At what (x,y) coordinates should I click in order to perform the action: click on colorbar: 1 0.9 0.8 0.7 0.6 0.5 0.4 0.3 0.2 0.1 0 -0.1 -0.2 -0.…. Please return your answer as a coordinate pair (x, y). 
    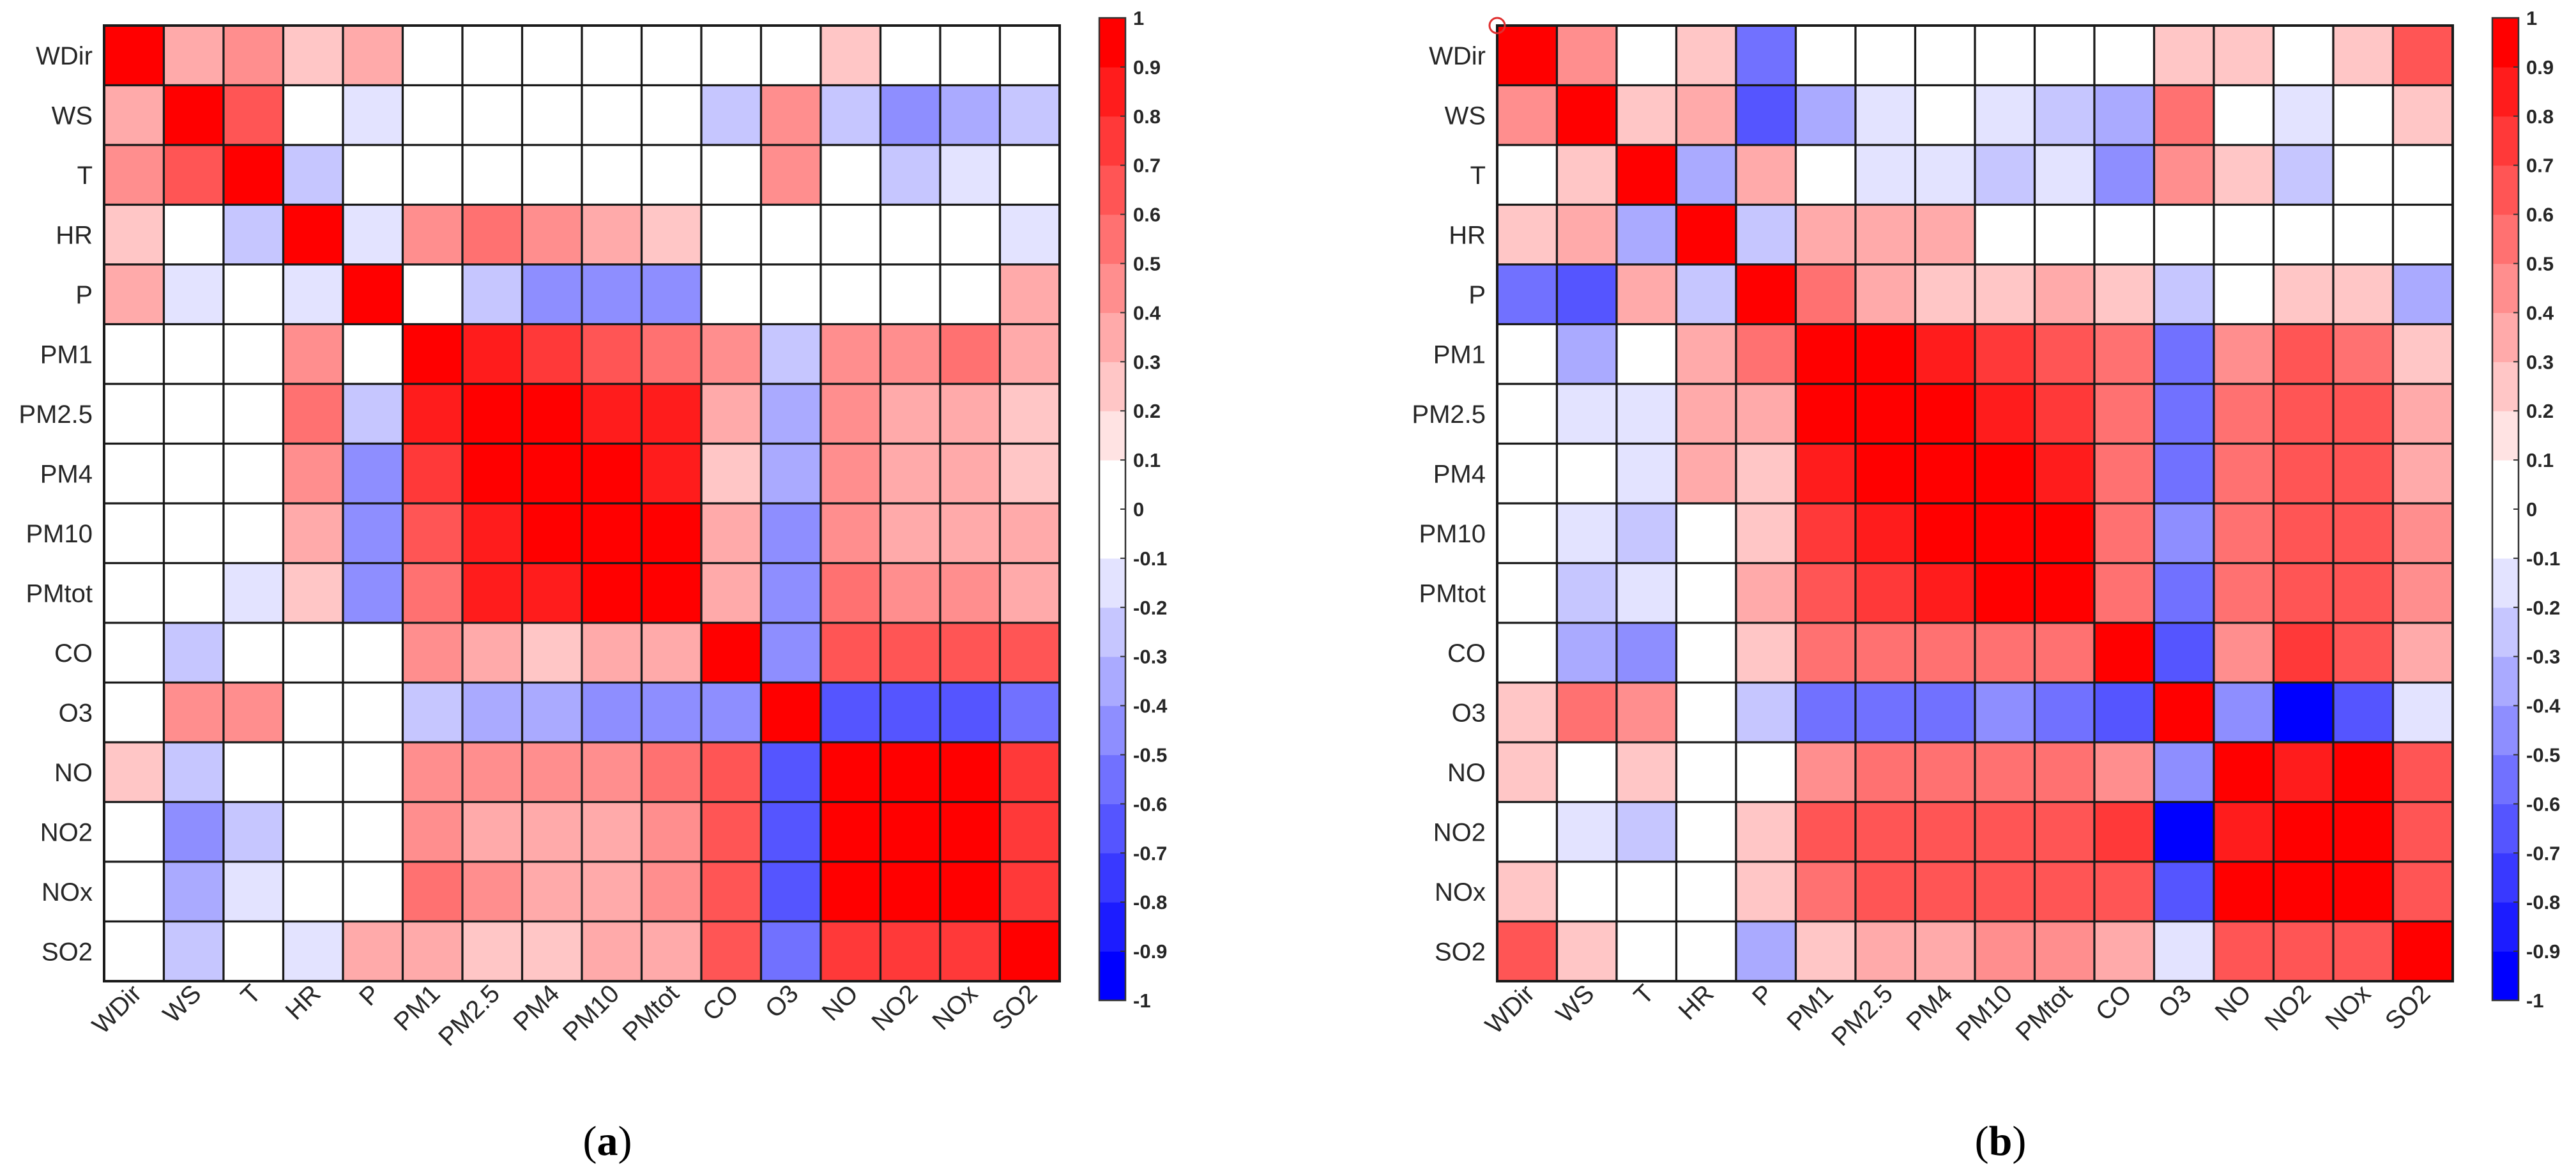
    Looking at the image, I should click on (1133, 509).